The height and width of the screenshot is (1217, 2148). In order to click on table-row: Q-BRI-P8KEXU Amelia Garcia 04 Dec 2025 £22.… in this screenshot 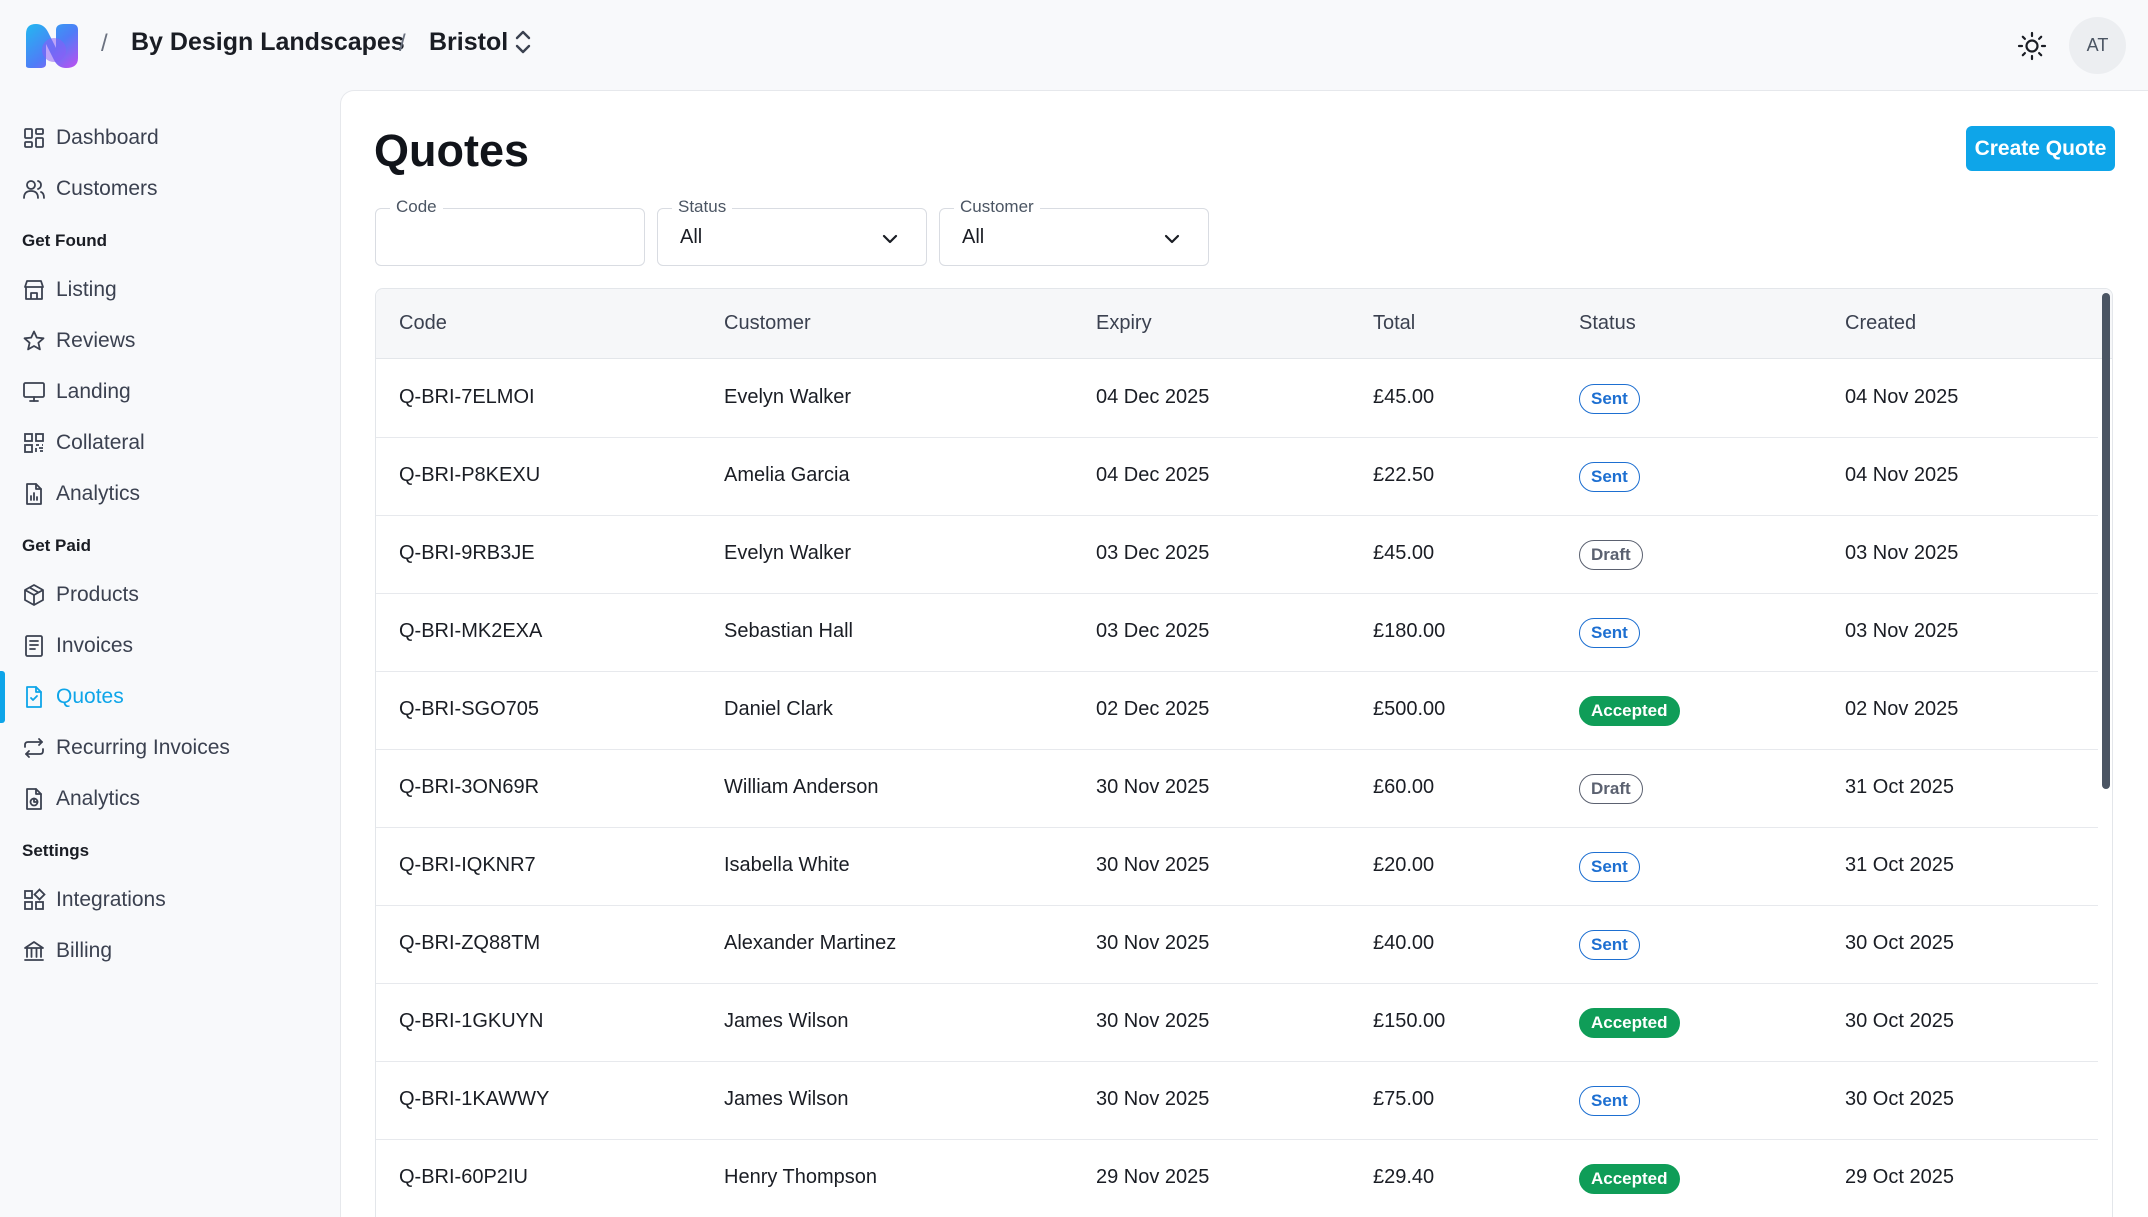, I will do `click(1237, 477)`.